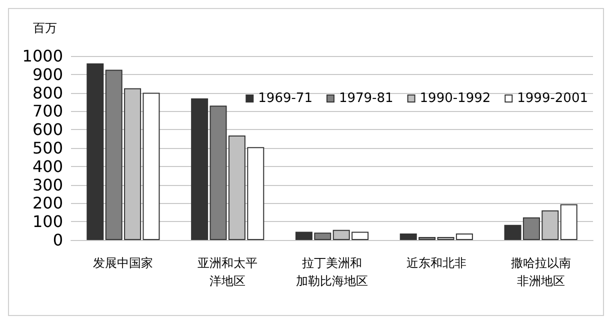  What do you see at coordinates (45, 28) in the screenshot?
I see `y-axis-title: 百万` at bounding box center [45, 28].